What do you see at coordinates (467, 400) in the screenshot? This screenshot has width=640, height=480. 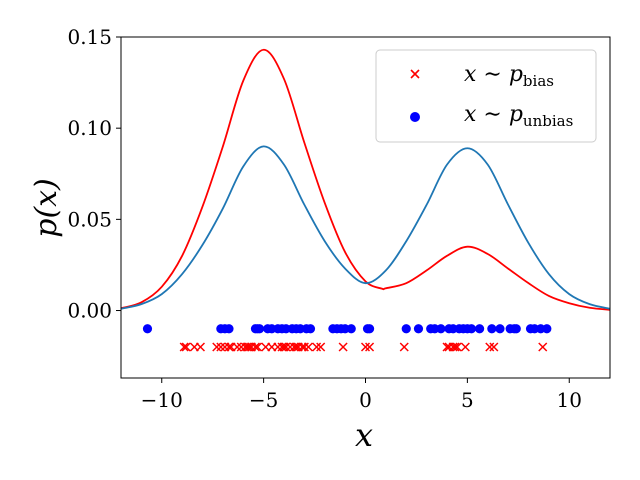 I see `x-tick-label: 5` at bounding box center [467, 400].